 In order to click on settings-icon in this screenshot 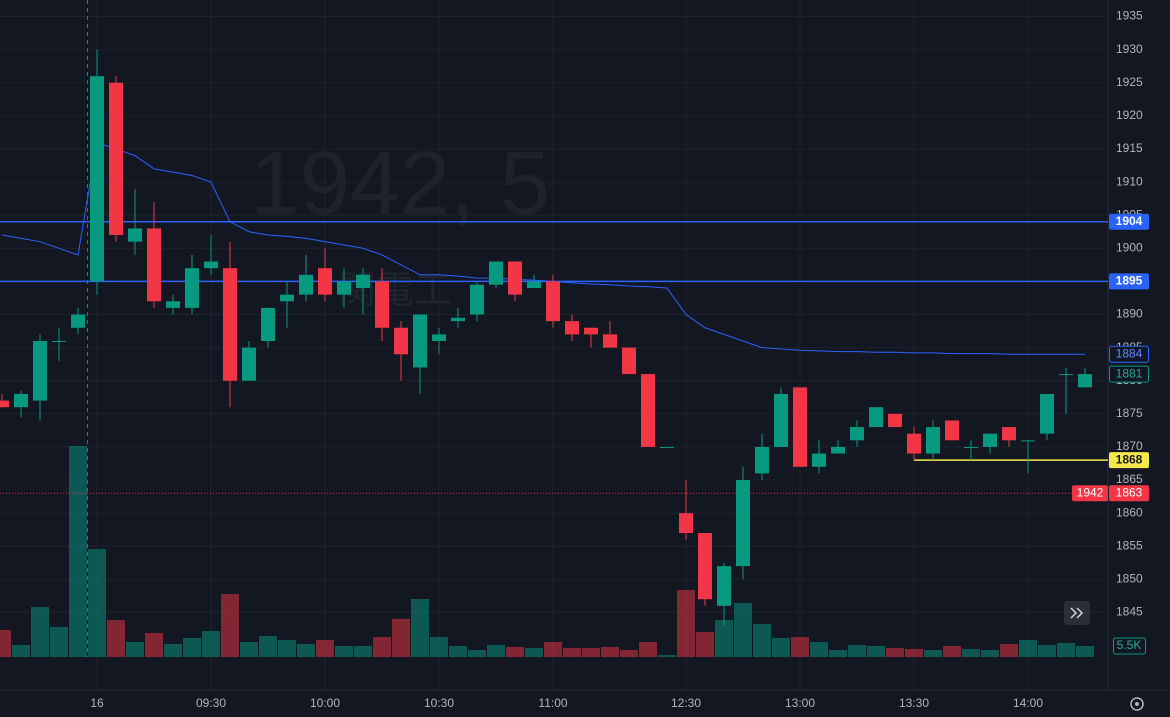, I will do `click(1137, 704)`.